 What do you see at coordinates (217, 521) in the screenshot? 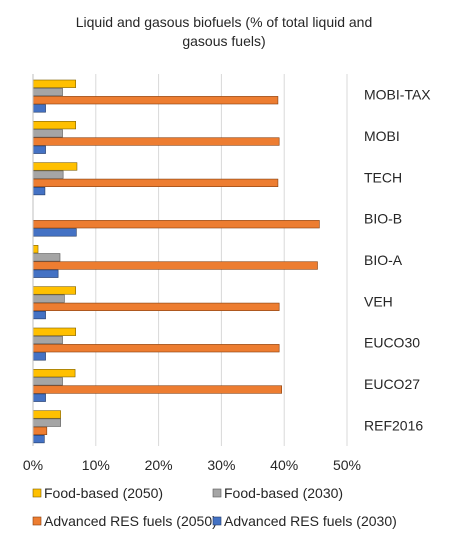
I see `legend-swatch-advanced-res-fuels-2030` at bounding box center [217, 521].